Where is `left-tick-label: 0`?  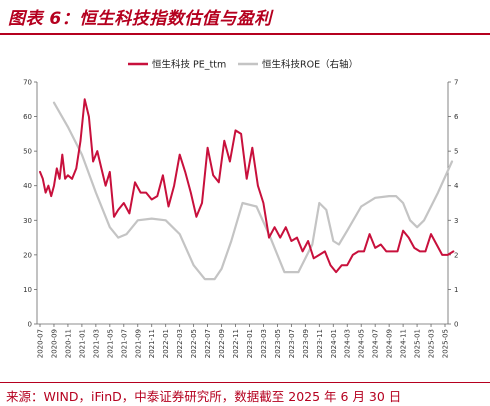 left-tick-label: 0 is located at coordinates (30, 325).